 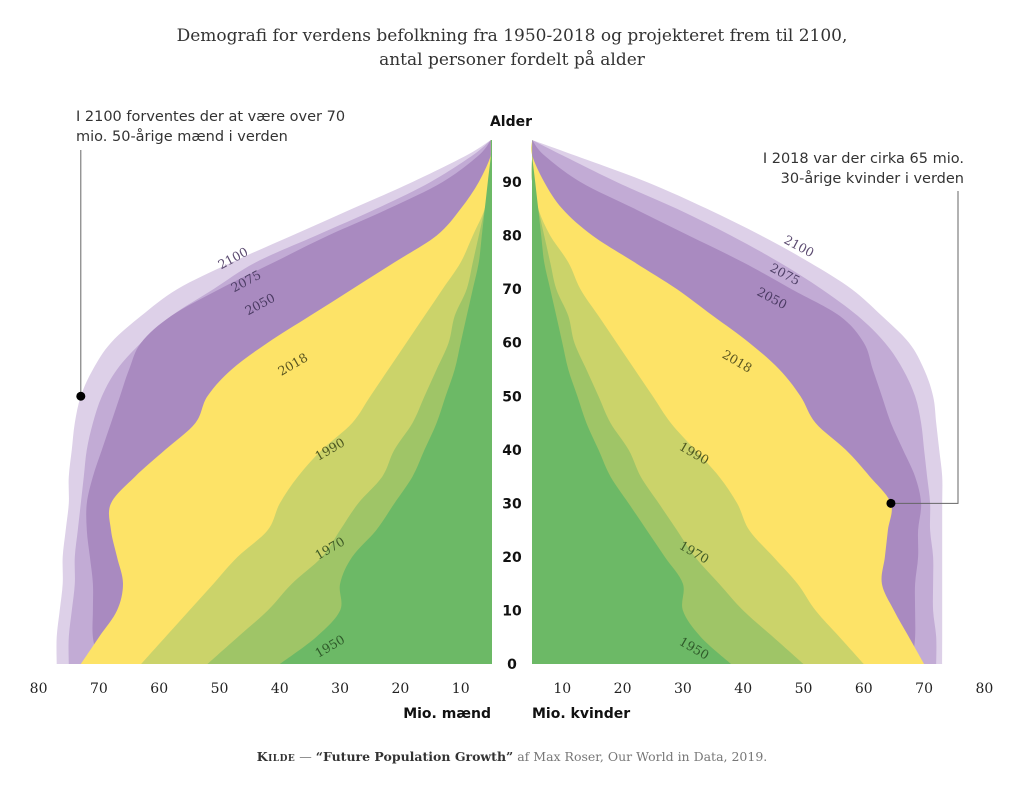 I want to click on source-dash: —, so click(x=305, y=756).